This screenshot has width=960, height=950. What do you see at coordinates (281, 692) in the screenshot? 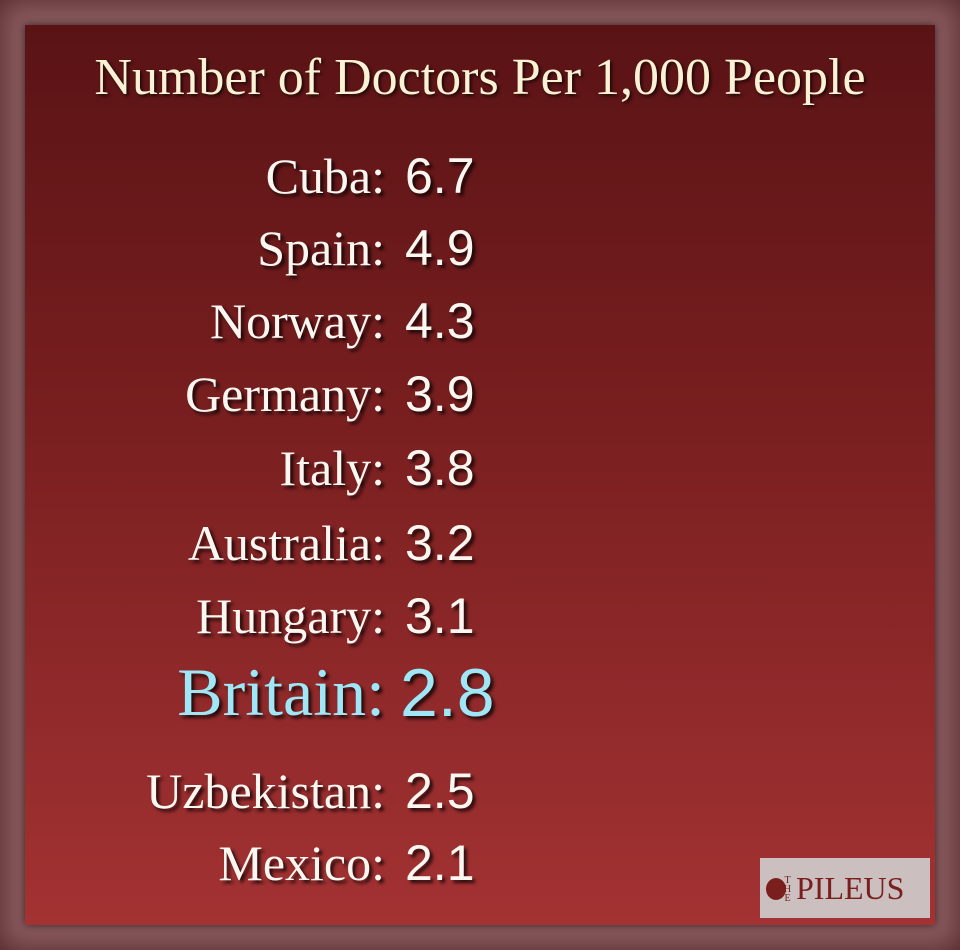
I see `country-label: Britain:` at bounding box center [281, 692].